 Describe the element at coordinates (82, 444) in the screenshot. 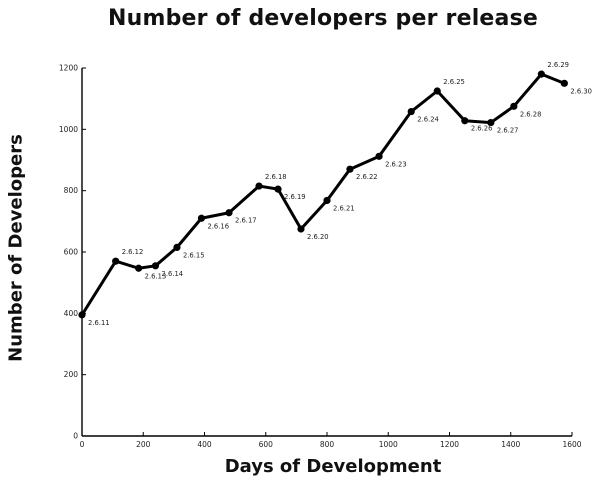

I see `x-tick-label: 0` at that location.